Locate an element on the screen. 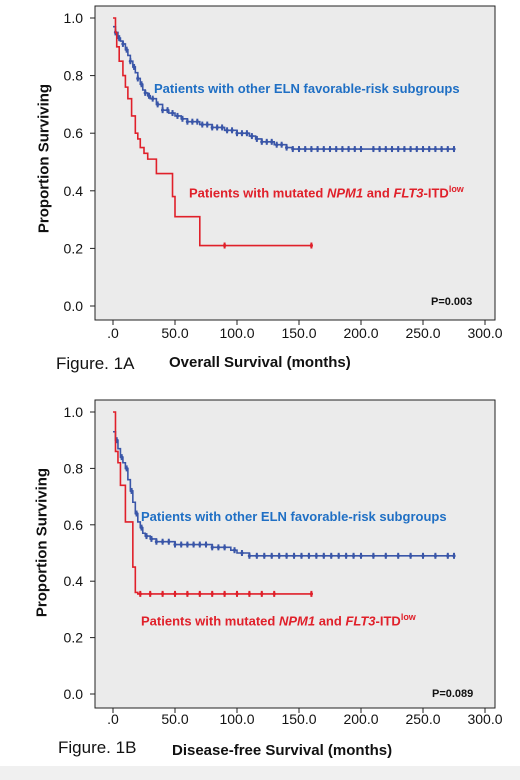 Image resolution: width=520 pixels, height=780 pixels. y-tick-label: 0.0 is located at coordinates (74, 694).